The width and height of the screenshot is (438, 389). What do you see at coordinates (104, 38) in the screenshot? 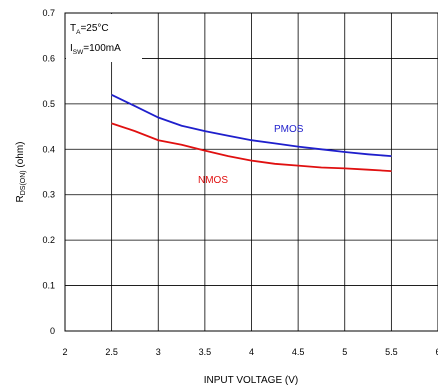
I see `conditions-box` at bounding box center [104, 38].